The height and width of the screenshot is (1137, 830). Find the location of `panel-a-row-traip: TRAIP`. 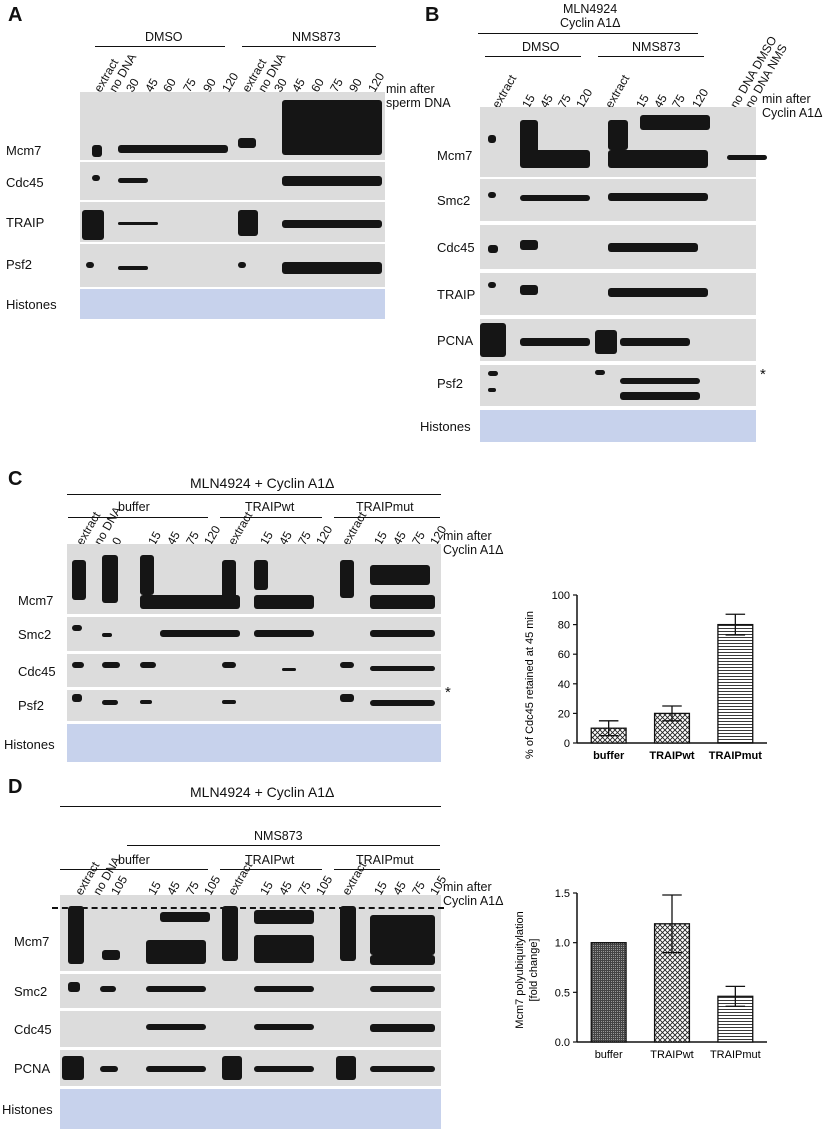

panel-a-row-traip: TRAIP is located at coordinates (25, 222).